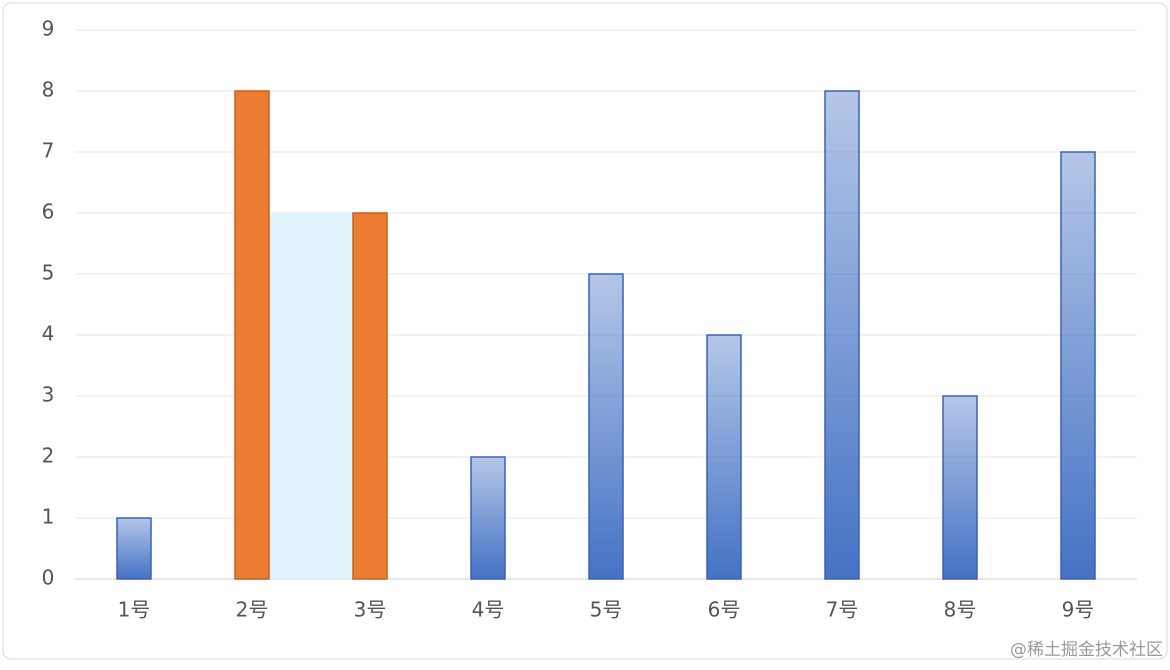 The image size is (1170, 670). What do you see at coordinates (606, 610) in the screenshot?
I see `x-tick-label: 5号` at bounding box center [606, 610].